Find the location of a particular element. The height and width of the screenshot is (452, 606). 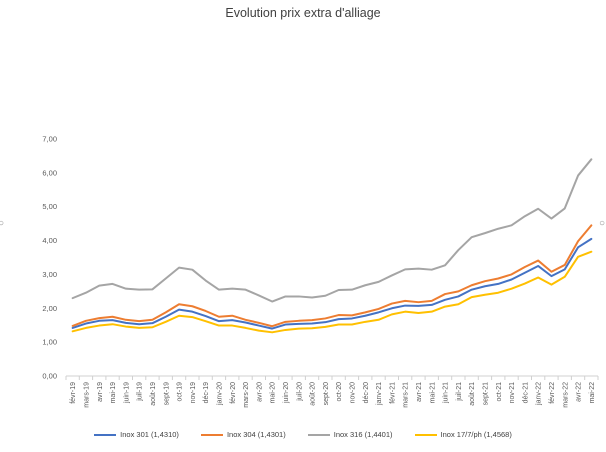

x-tick-label: nov-21 is located at coordinates (512, 393).